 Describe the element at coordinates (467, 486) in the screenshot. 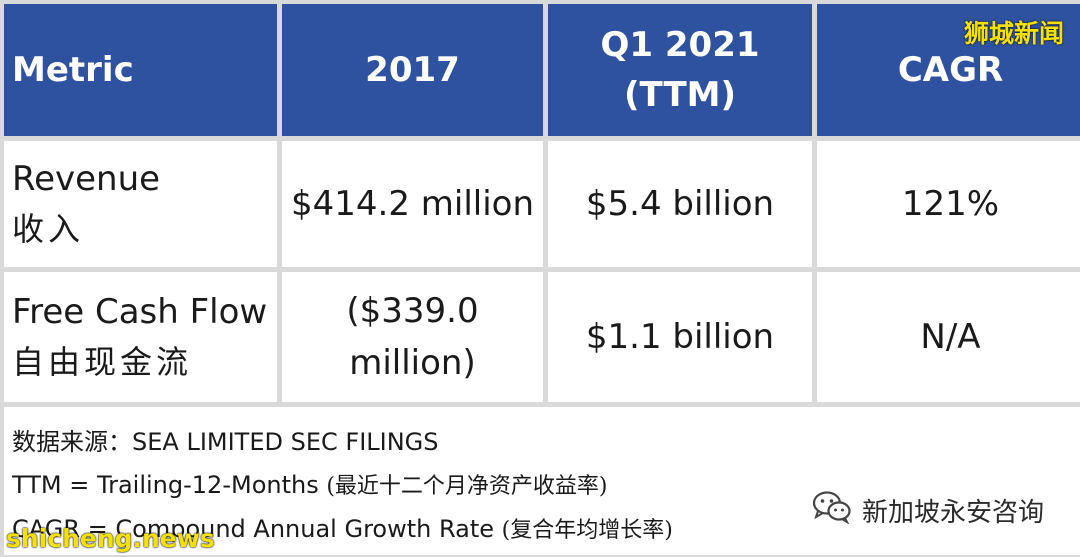

I see `note-ttm-cn: (最近十二个月净资产收益率)` at that location.